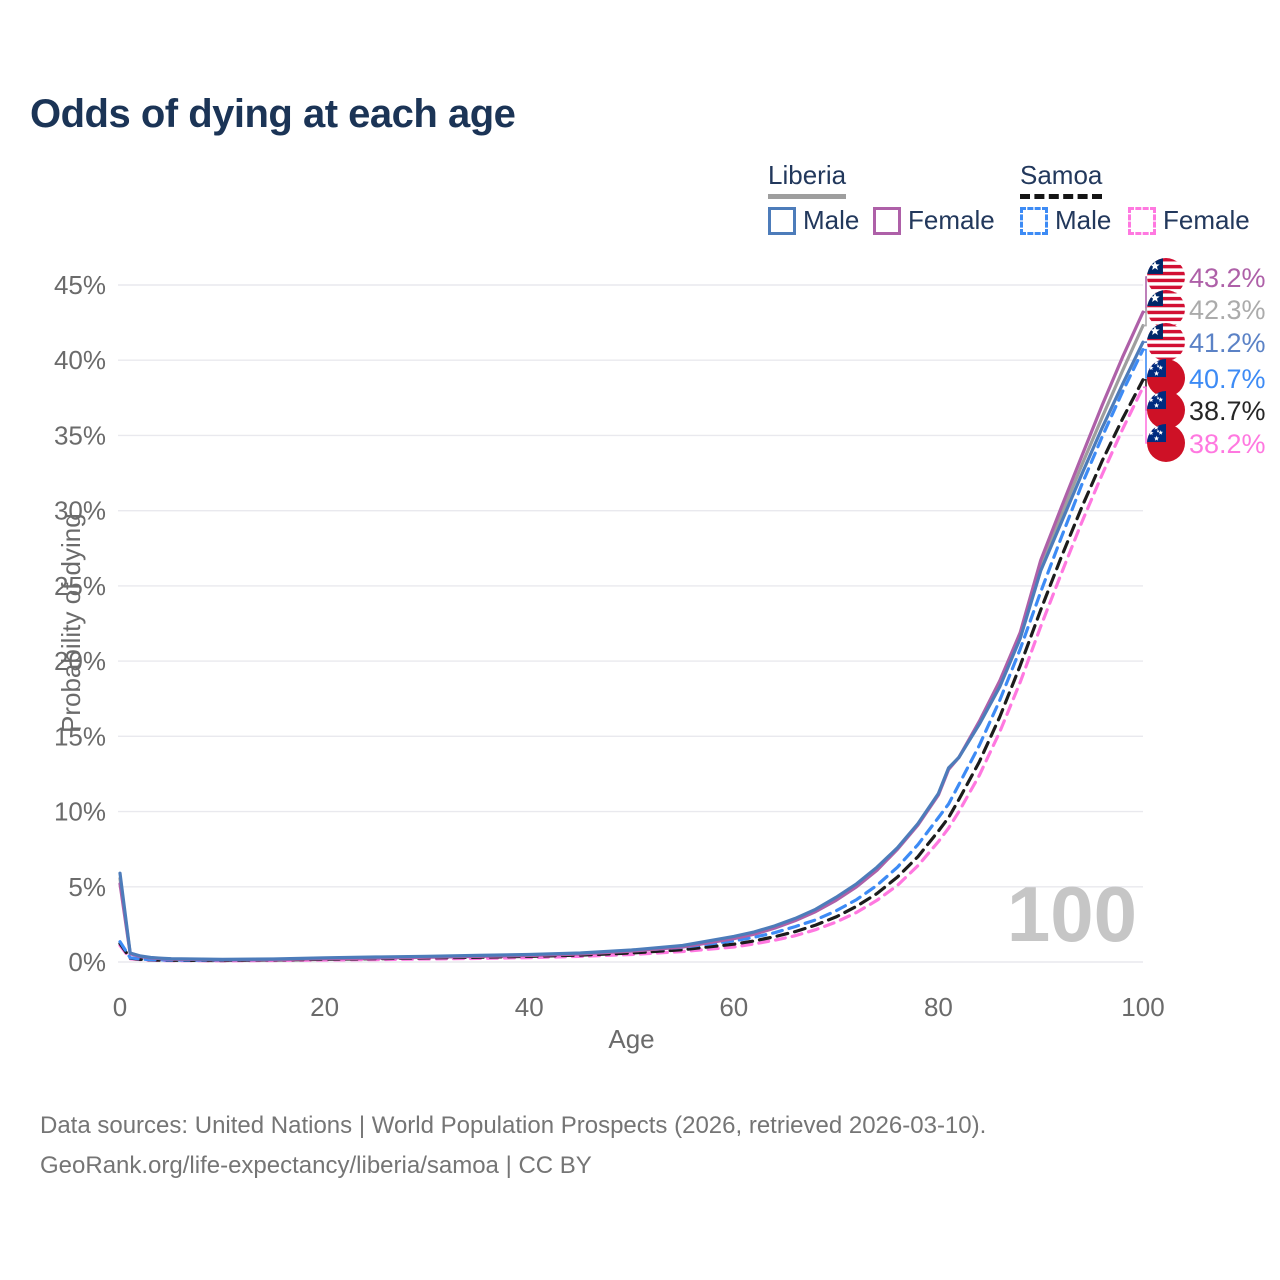 The width and height of the screenshot is (1280, 1280). I want to click on legend-item-liberia-female: Female, so click(934, 220).